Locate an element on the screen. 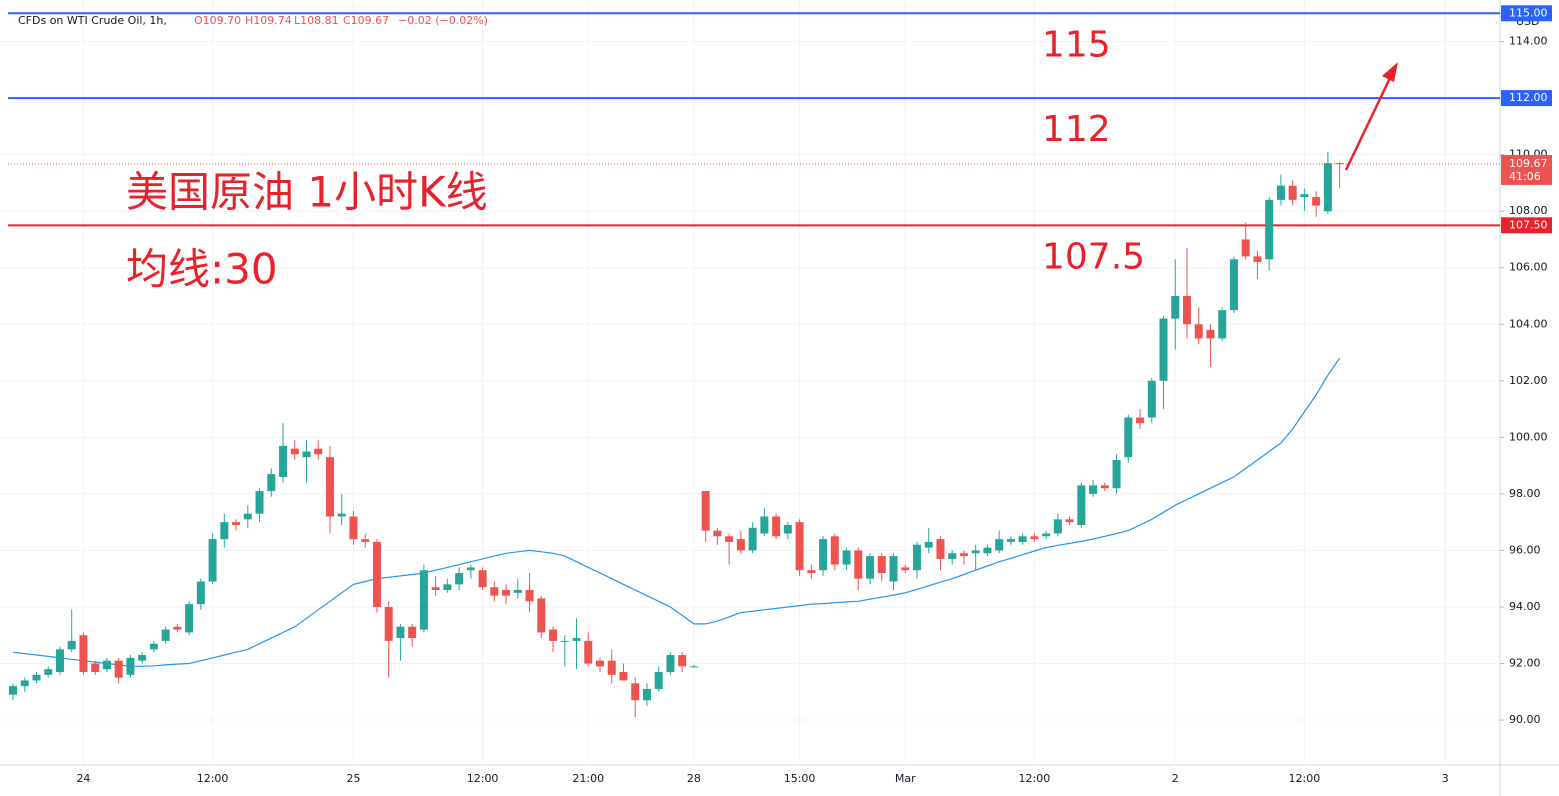 The height and width of the screenshot is (796, 1559). x-tick-label: 12:00 is located at coordinates (1305, 778).